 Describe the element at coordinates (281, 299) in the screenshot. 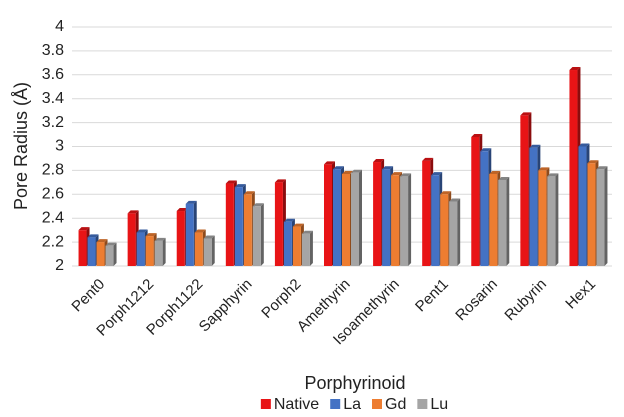

I see `x-tick-label: Porph2` at that location.